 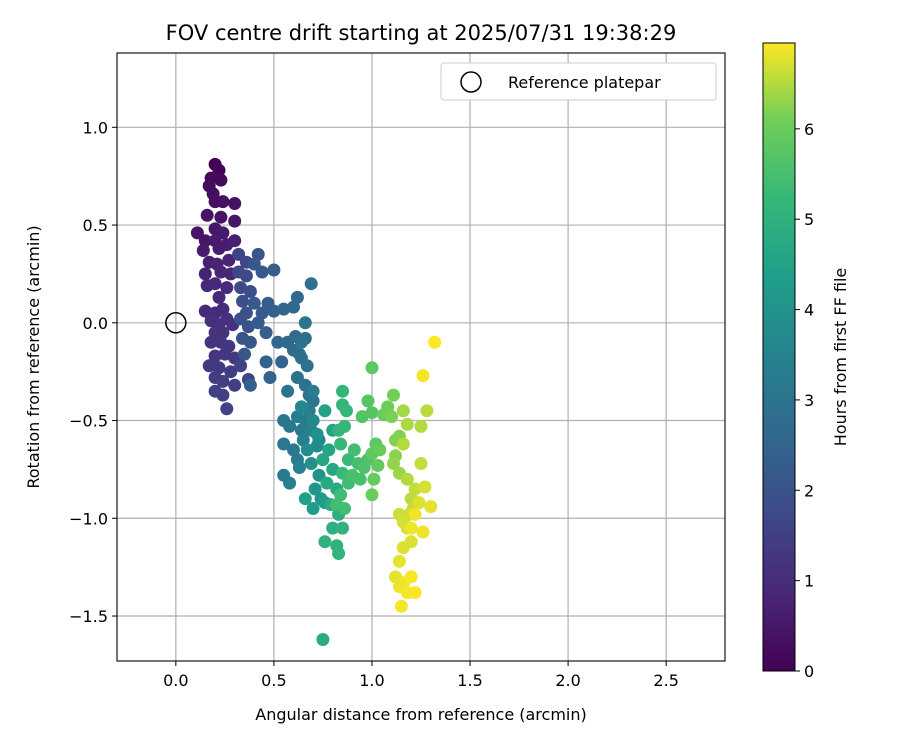 I want to click on legend-box, so click(x=578, y=81).